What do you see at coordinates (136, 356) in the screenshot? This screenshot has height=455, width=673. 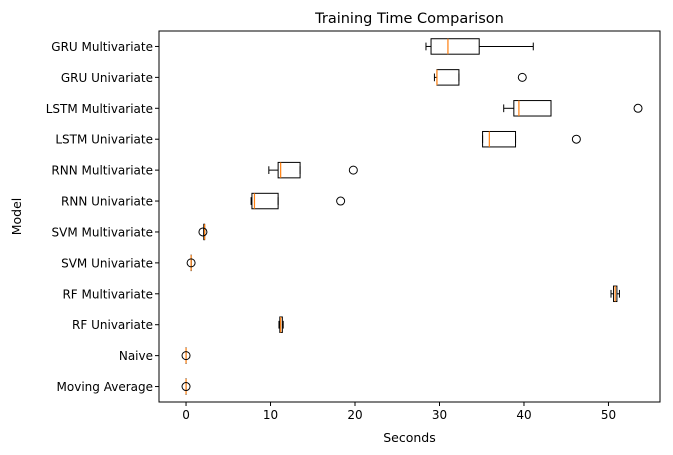 I see `y-tick-label: Naive` at bounding box center [136, 356].